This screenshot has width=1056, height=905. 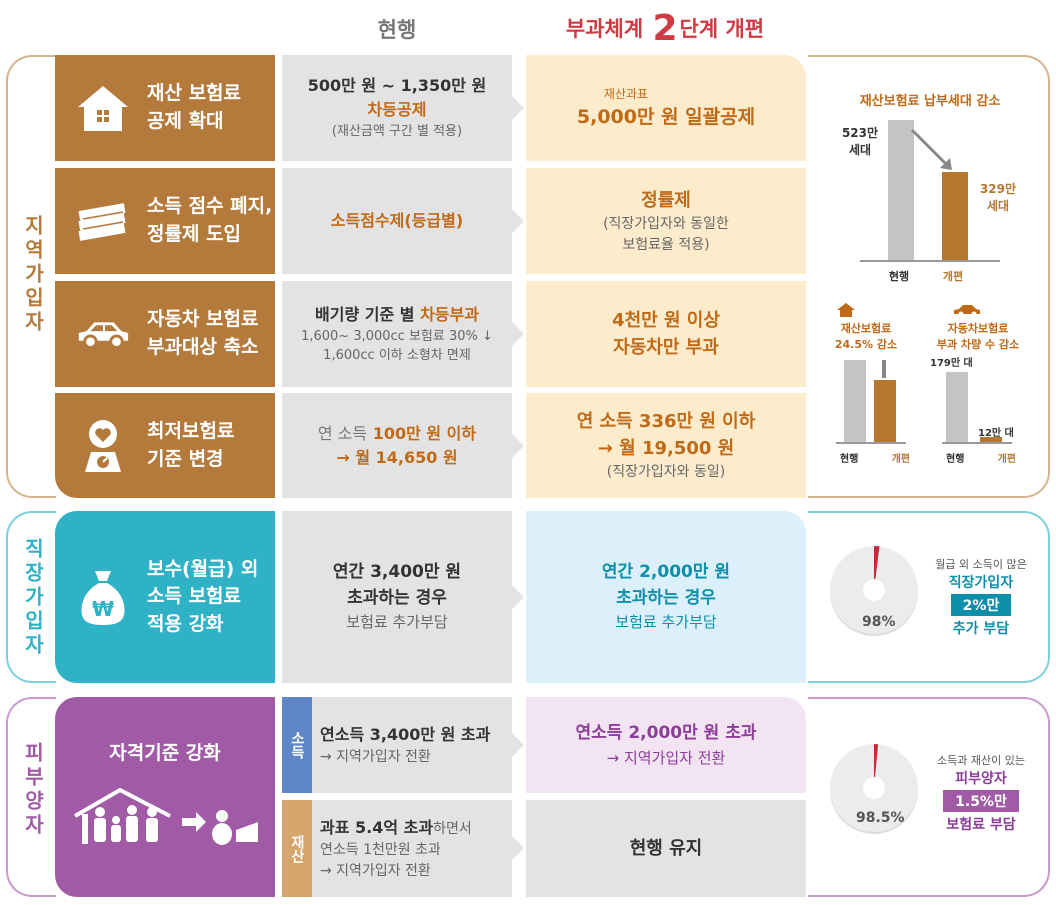 I want to click on bar-mid-left-current, so click(x=855, y=401).